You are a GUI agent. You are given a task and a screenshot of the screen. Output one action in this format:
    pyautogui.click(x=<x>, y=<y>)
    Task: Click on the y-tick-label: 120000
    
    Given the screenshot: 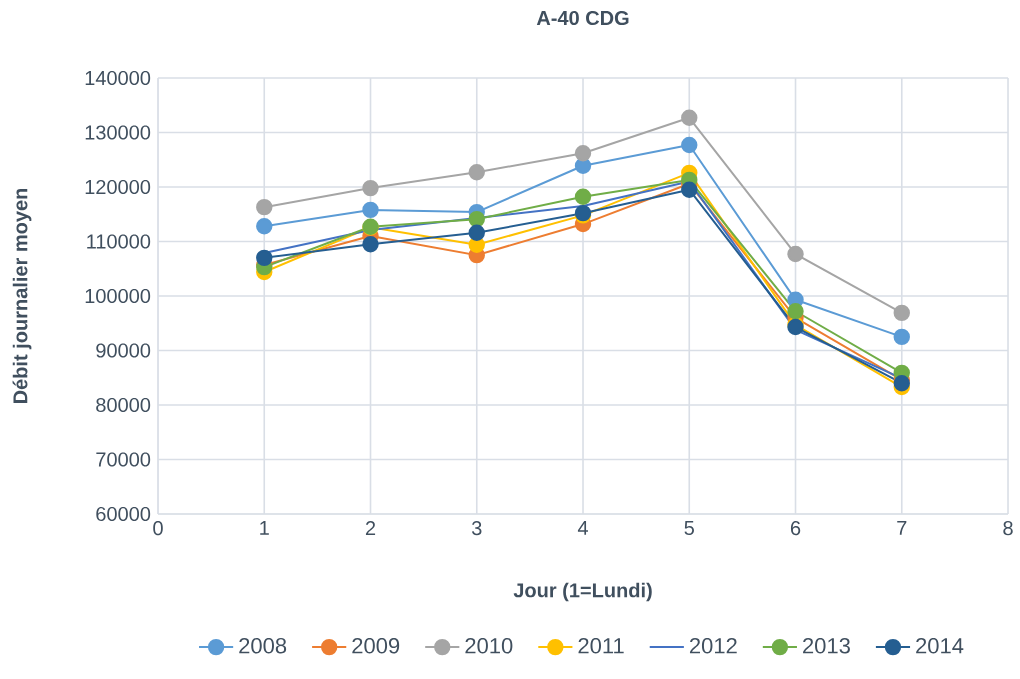 What is the action you would take?
    pyautogui.click(x=118, y=187)
    